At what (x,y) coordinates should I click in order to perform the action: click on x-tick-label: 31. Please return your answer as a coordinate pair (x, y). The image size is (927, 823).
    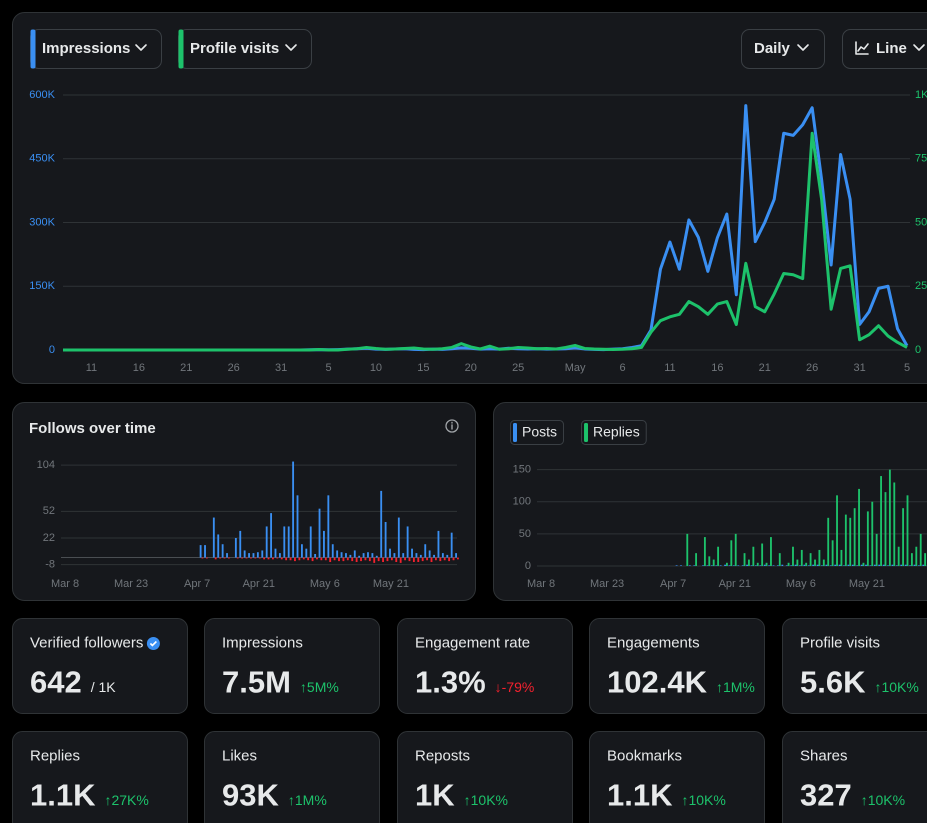
    Looking at the image, I should click on (281, 368).